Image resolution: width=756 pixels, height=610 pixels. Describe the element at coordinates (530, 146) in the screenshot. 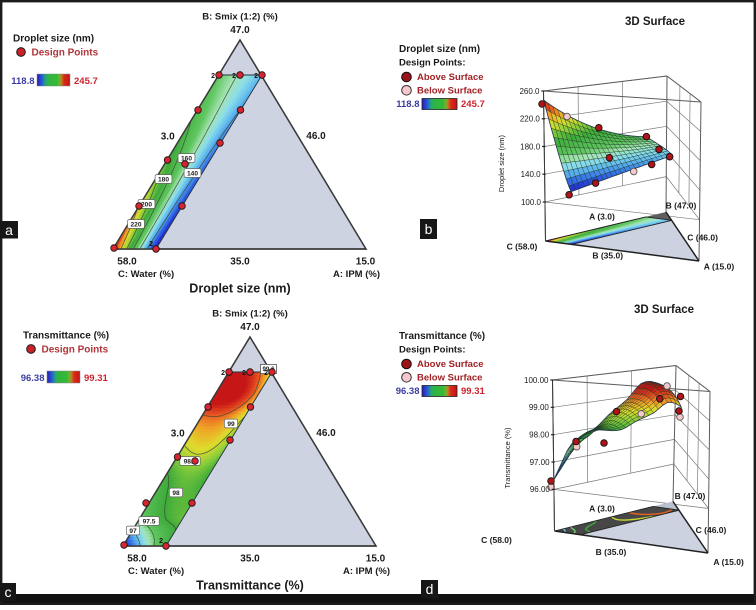

I see `svg-text: 180.0` at that location.